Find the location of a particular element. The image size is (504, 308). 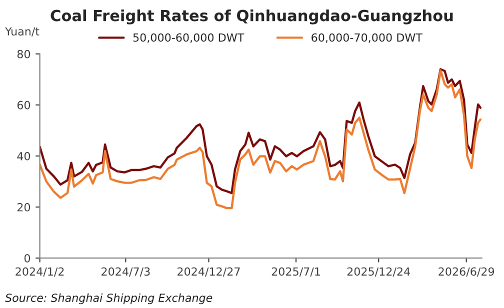

x-tick-label: 2026/6/29 is located at coordinates (466, 272).